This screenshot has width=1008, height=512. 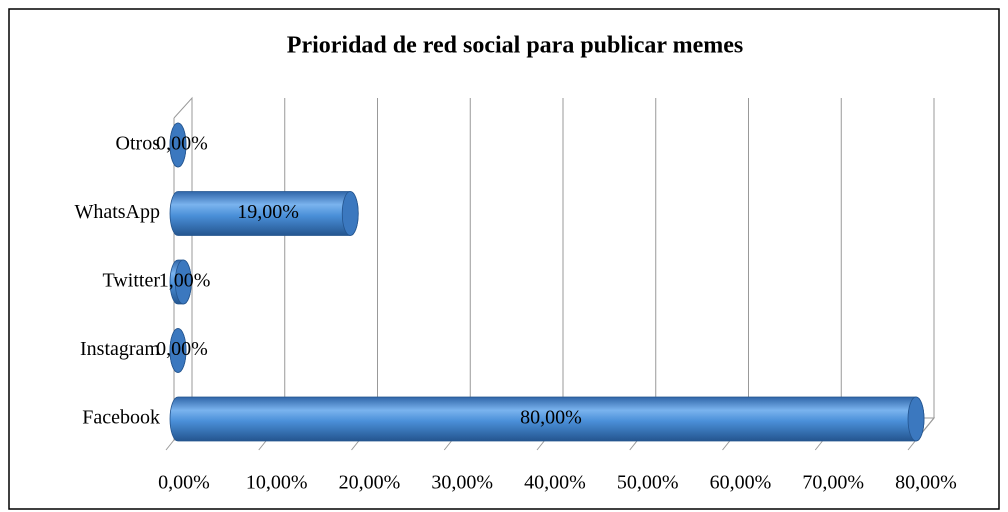 What do you see at coordinates (184, 483) in the screenshot?
I see `x-tick-label: 0,00%` at bounding box center [184, 483].